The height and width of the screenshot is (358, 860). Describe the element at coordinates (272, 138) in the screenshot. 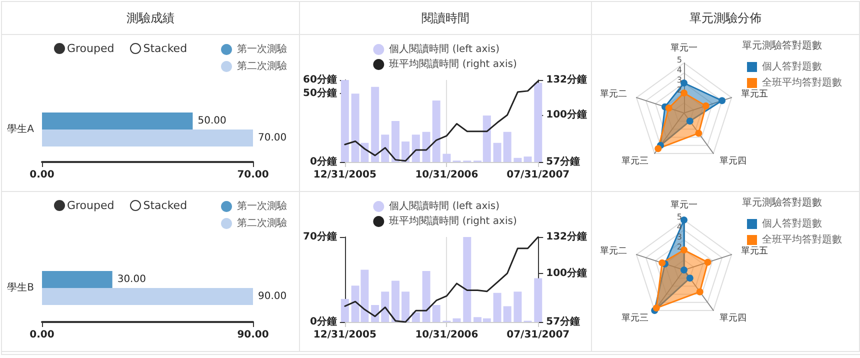

I see `data-label: 70.00` at that location.